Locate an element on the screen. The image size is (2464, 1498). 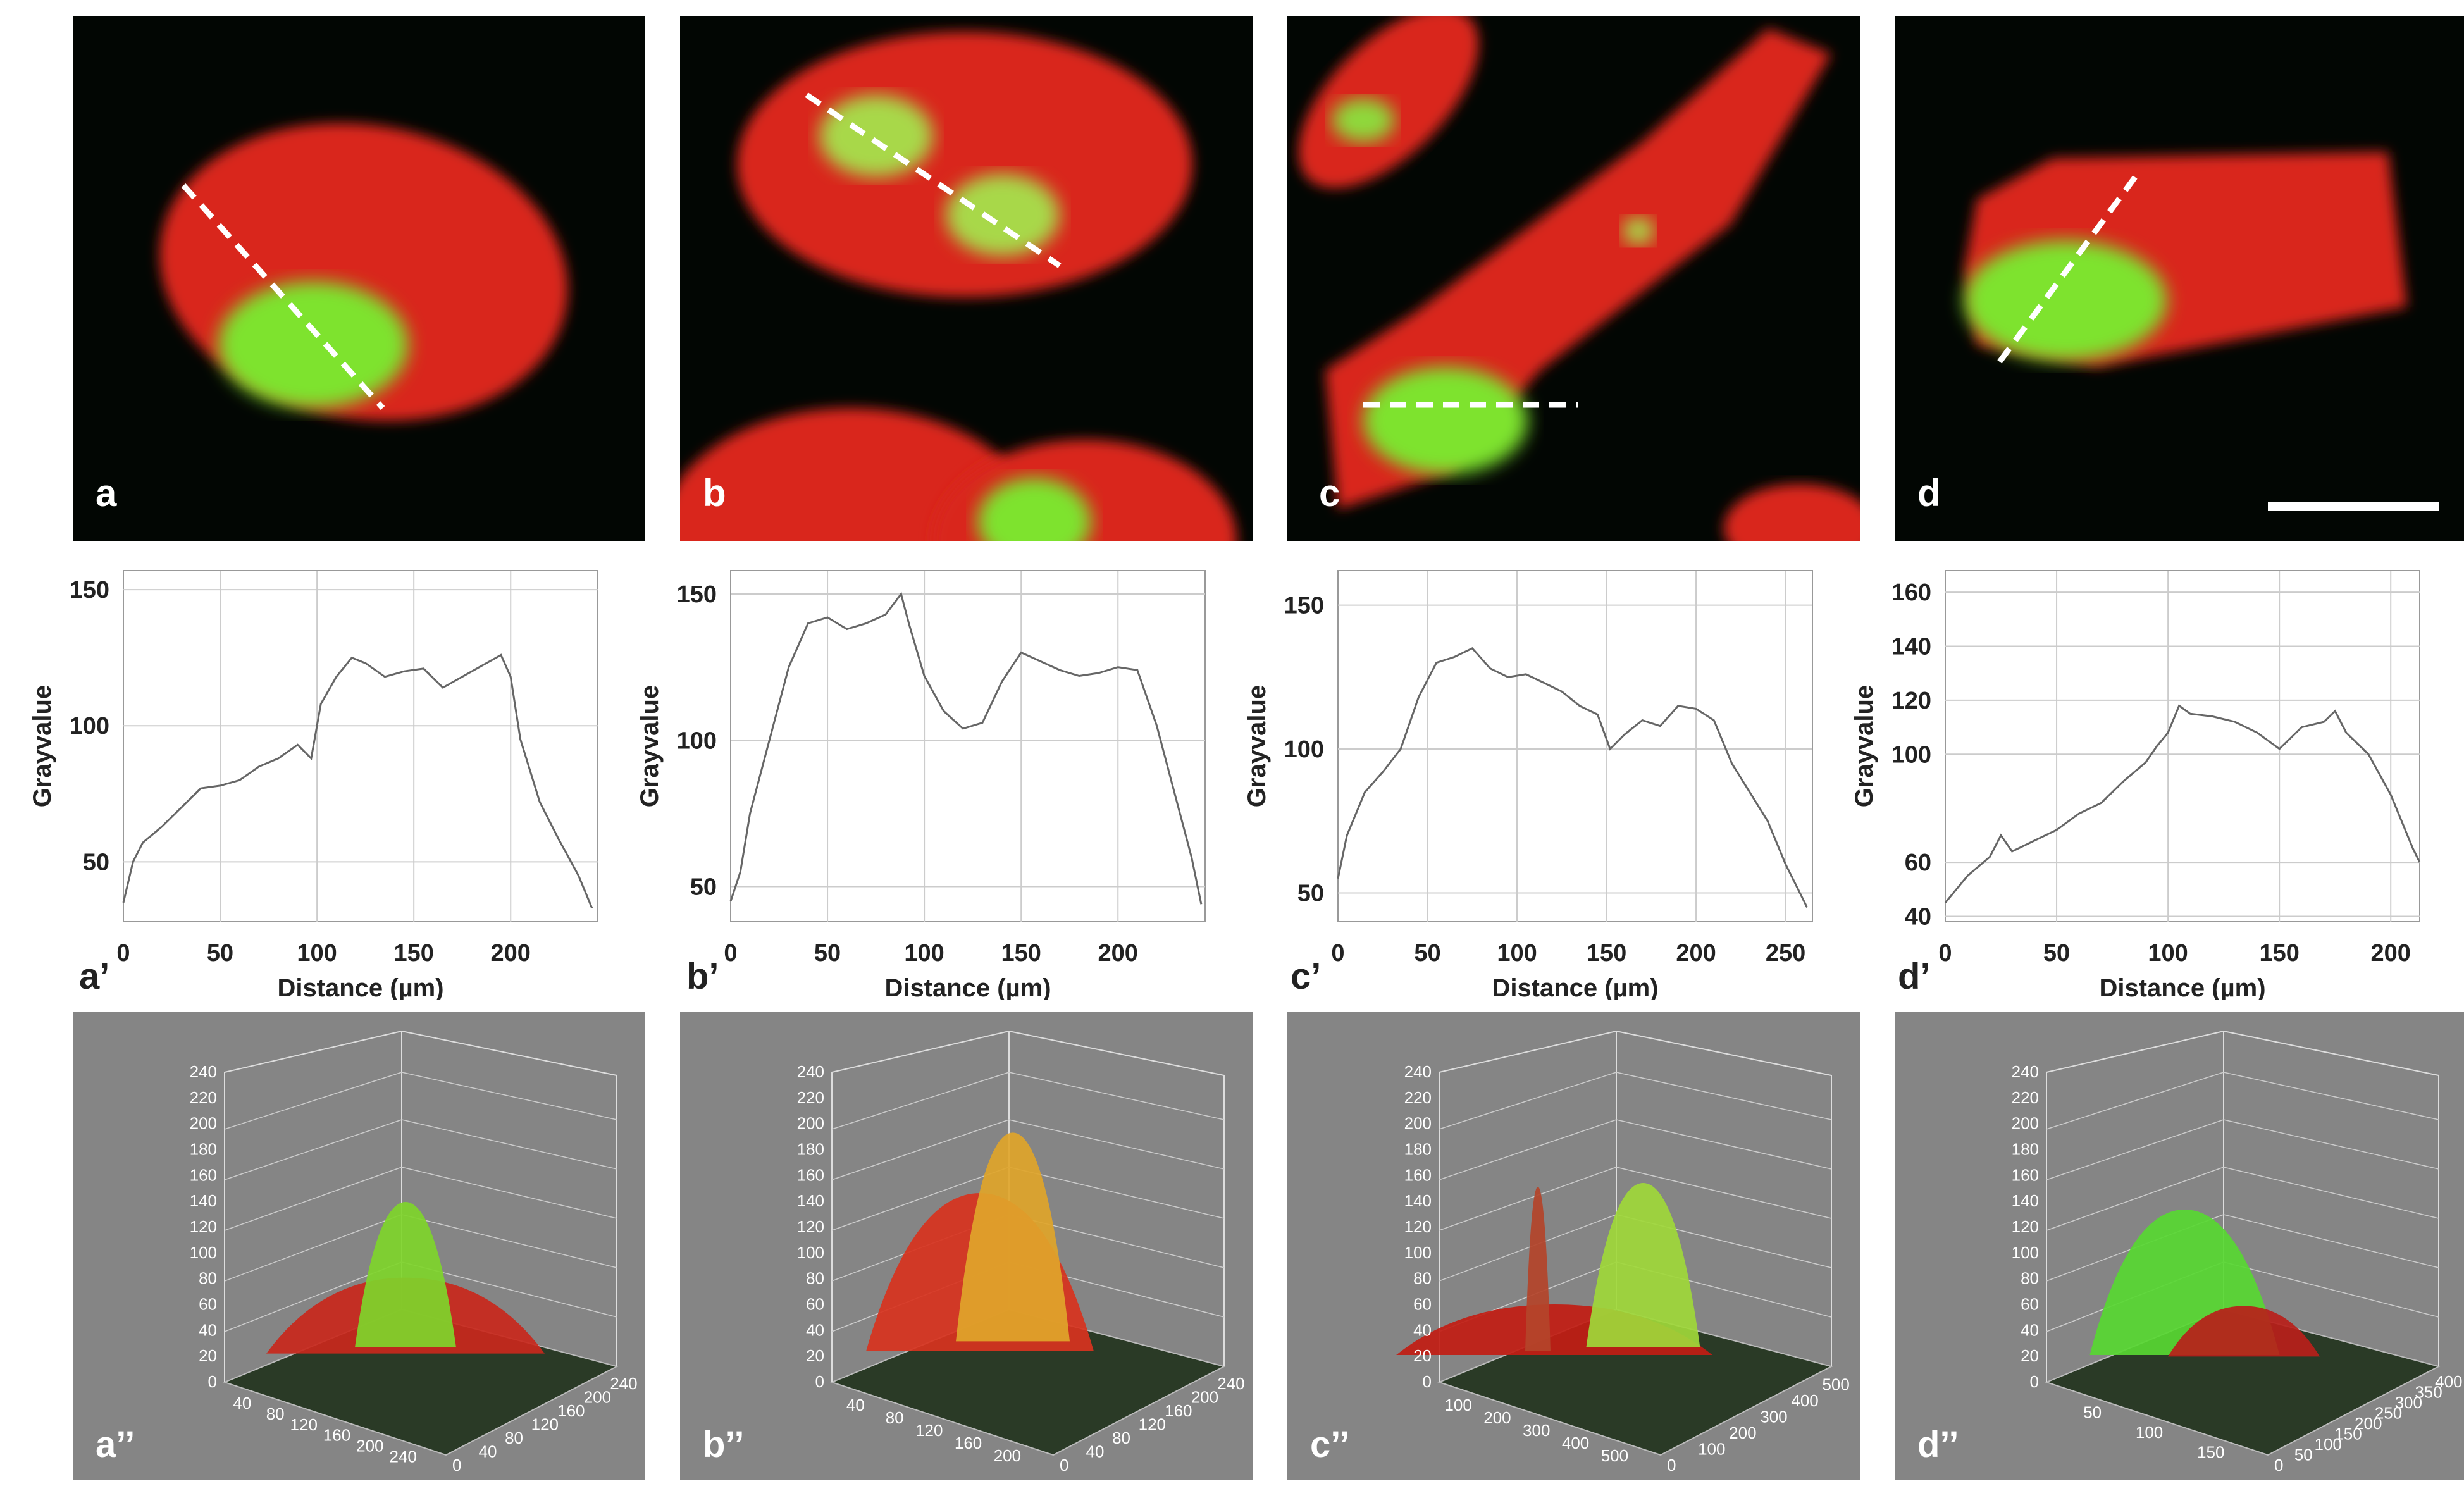
left-axis-tick-label: 500 is located at coordinates (1614, 1456).